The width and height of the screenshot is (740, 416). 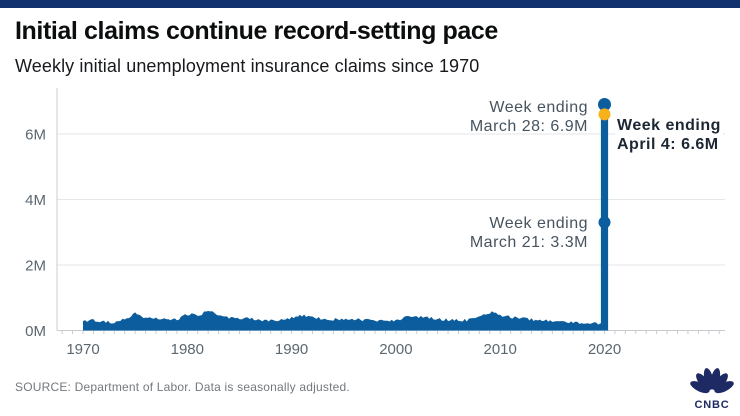 What do you see at coordinates (604, 349) in the screenshot?
I see `x-axis-label-2020: 2020` at bounding box center [604, 349].